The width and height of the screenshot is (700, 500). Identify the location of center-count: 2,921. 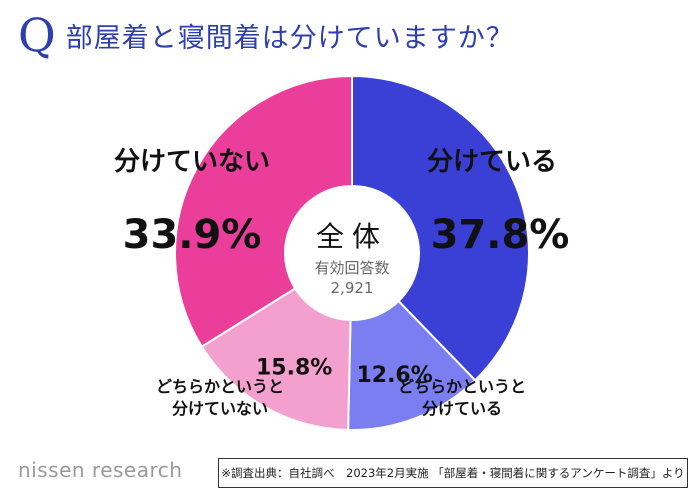
(352, 288).